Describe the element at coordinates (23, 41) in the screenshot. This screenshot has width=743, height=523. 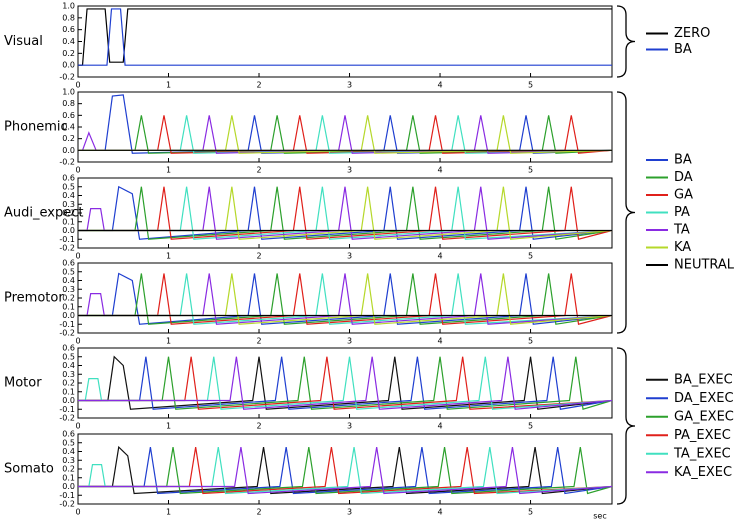
I see `y-axis-label: Visual` at that location.